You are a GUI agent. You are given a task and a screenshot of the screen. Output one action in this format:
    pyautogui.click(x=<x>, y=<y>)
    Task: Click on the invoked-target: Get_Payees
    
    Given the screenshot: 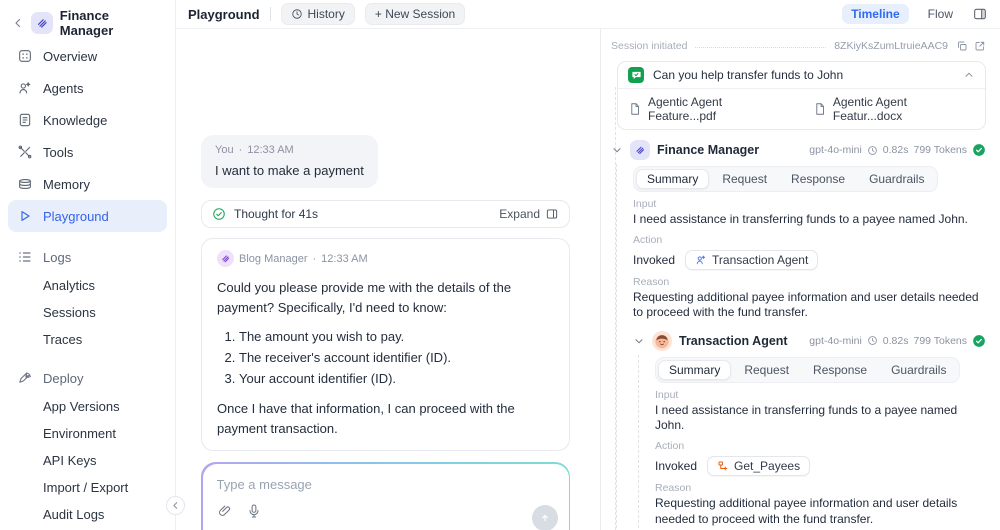 What is the action you would take?
    pyautogui.click(x=767, y=465)
    